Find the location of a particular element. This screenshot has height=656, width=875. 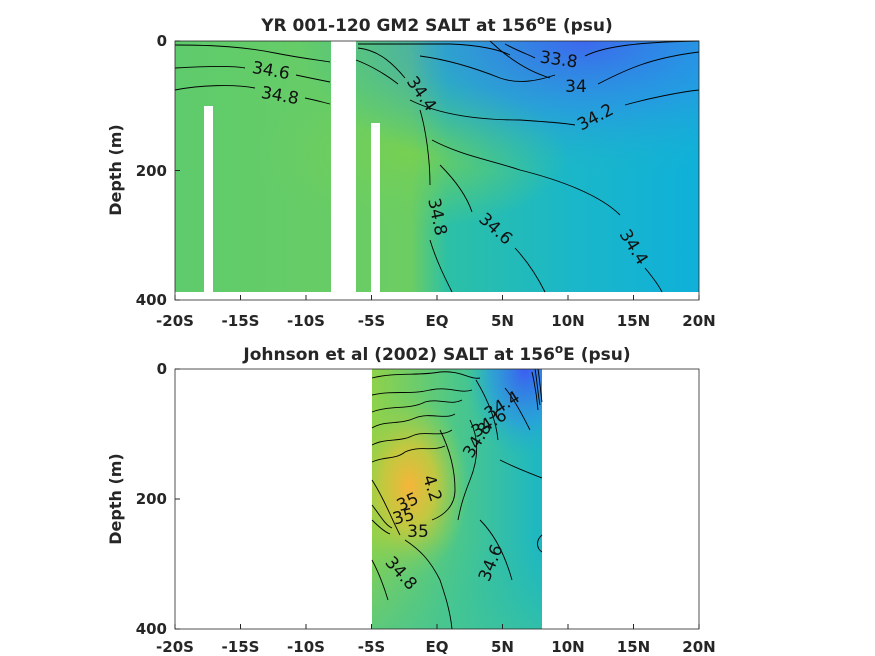

contour-label: 34 is located at coordinates (576, 87).